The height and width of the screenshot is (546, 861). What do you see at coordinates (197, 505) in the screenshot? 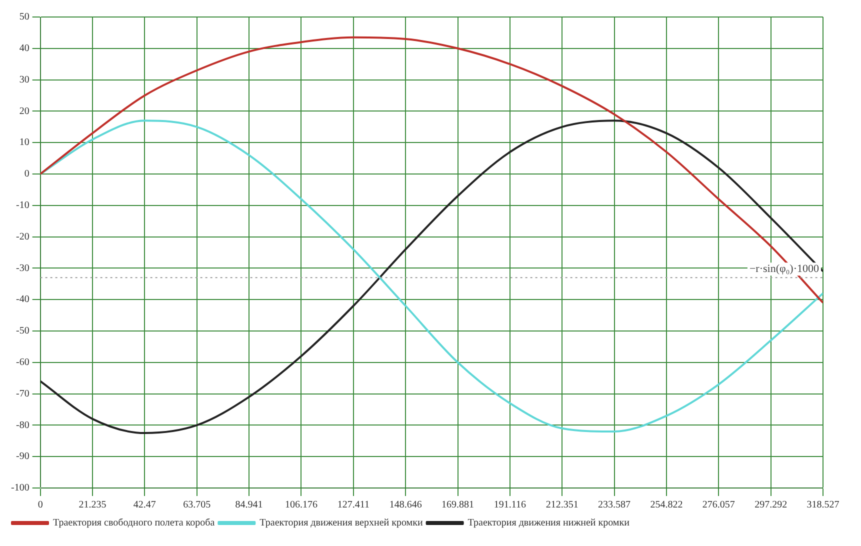
I see `x-tick-label: 63.705` at bounding box center [197, 505].